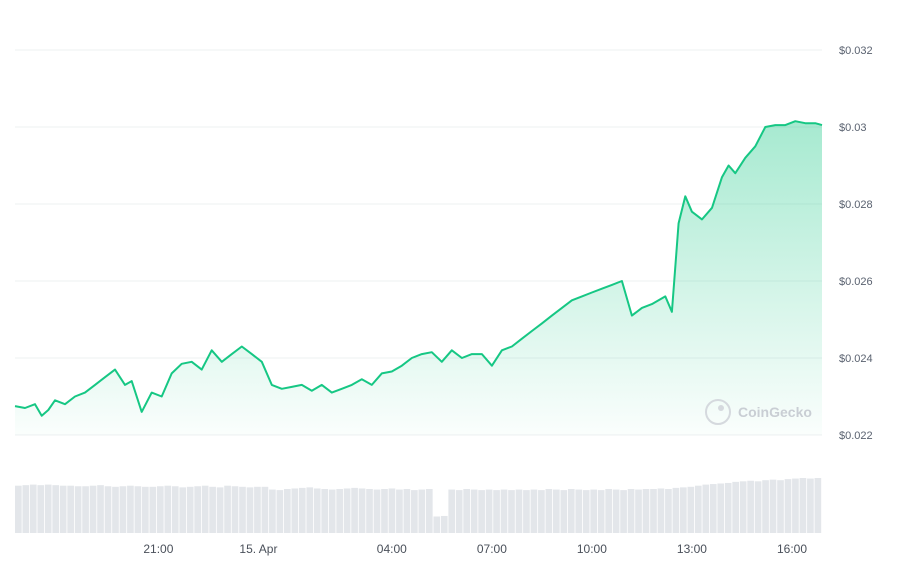 The width and height of the screenshot is (904, 566). What do you see at coordinates (856, 282) in the screenshot?
I see `y-tick-label: $0.026` at bounding box center [856, 282].